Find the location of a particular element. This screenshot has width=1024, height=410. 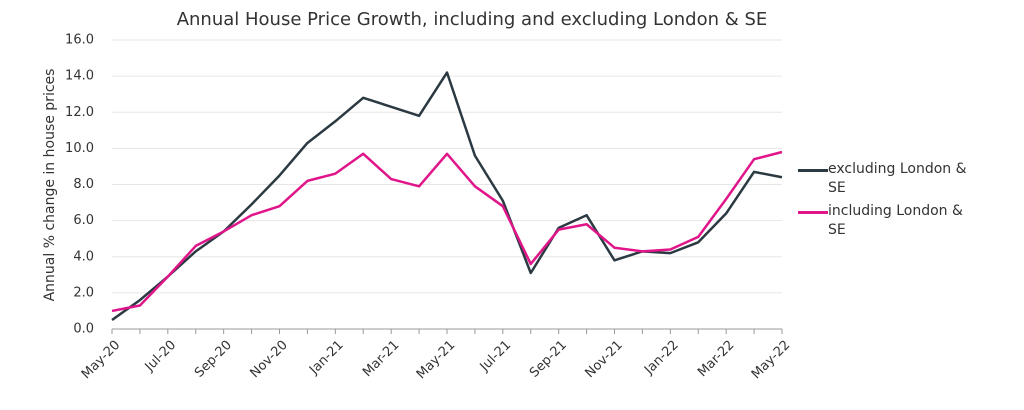

legend-label: excluding London & SE is located at coordinates (897, 178).